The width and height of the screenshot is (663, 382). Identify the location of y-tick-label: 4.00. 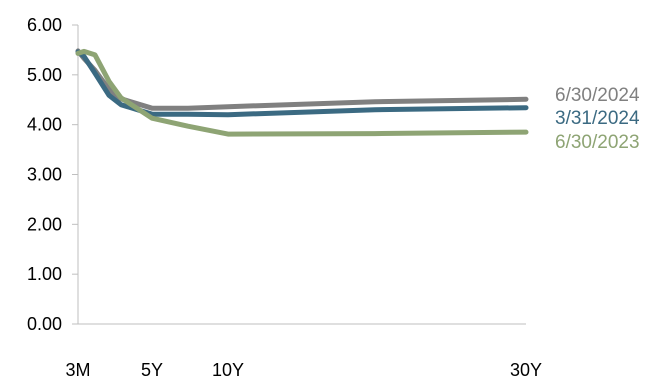
(44, 125).